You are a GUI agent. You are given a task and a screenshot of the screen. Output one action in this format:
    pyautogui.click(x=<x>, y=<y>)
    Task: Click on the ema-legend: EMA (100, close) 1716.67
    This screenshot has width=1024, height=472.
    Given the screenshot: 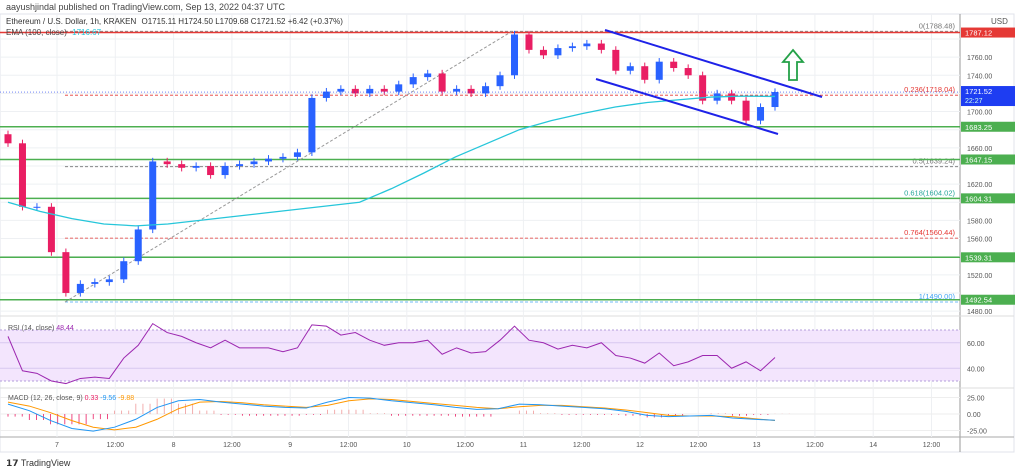 What is the action you would take?
    pyautogui.click(x=53, y=32)
    